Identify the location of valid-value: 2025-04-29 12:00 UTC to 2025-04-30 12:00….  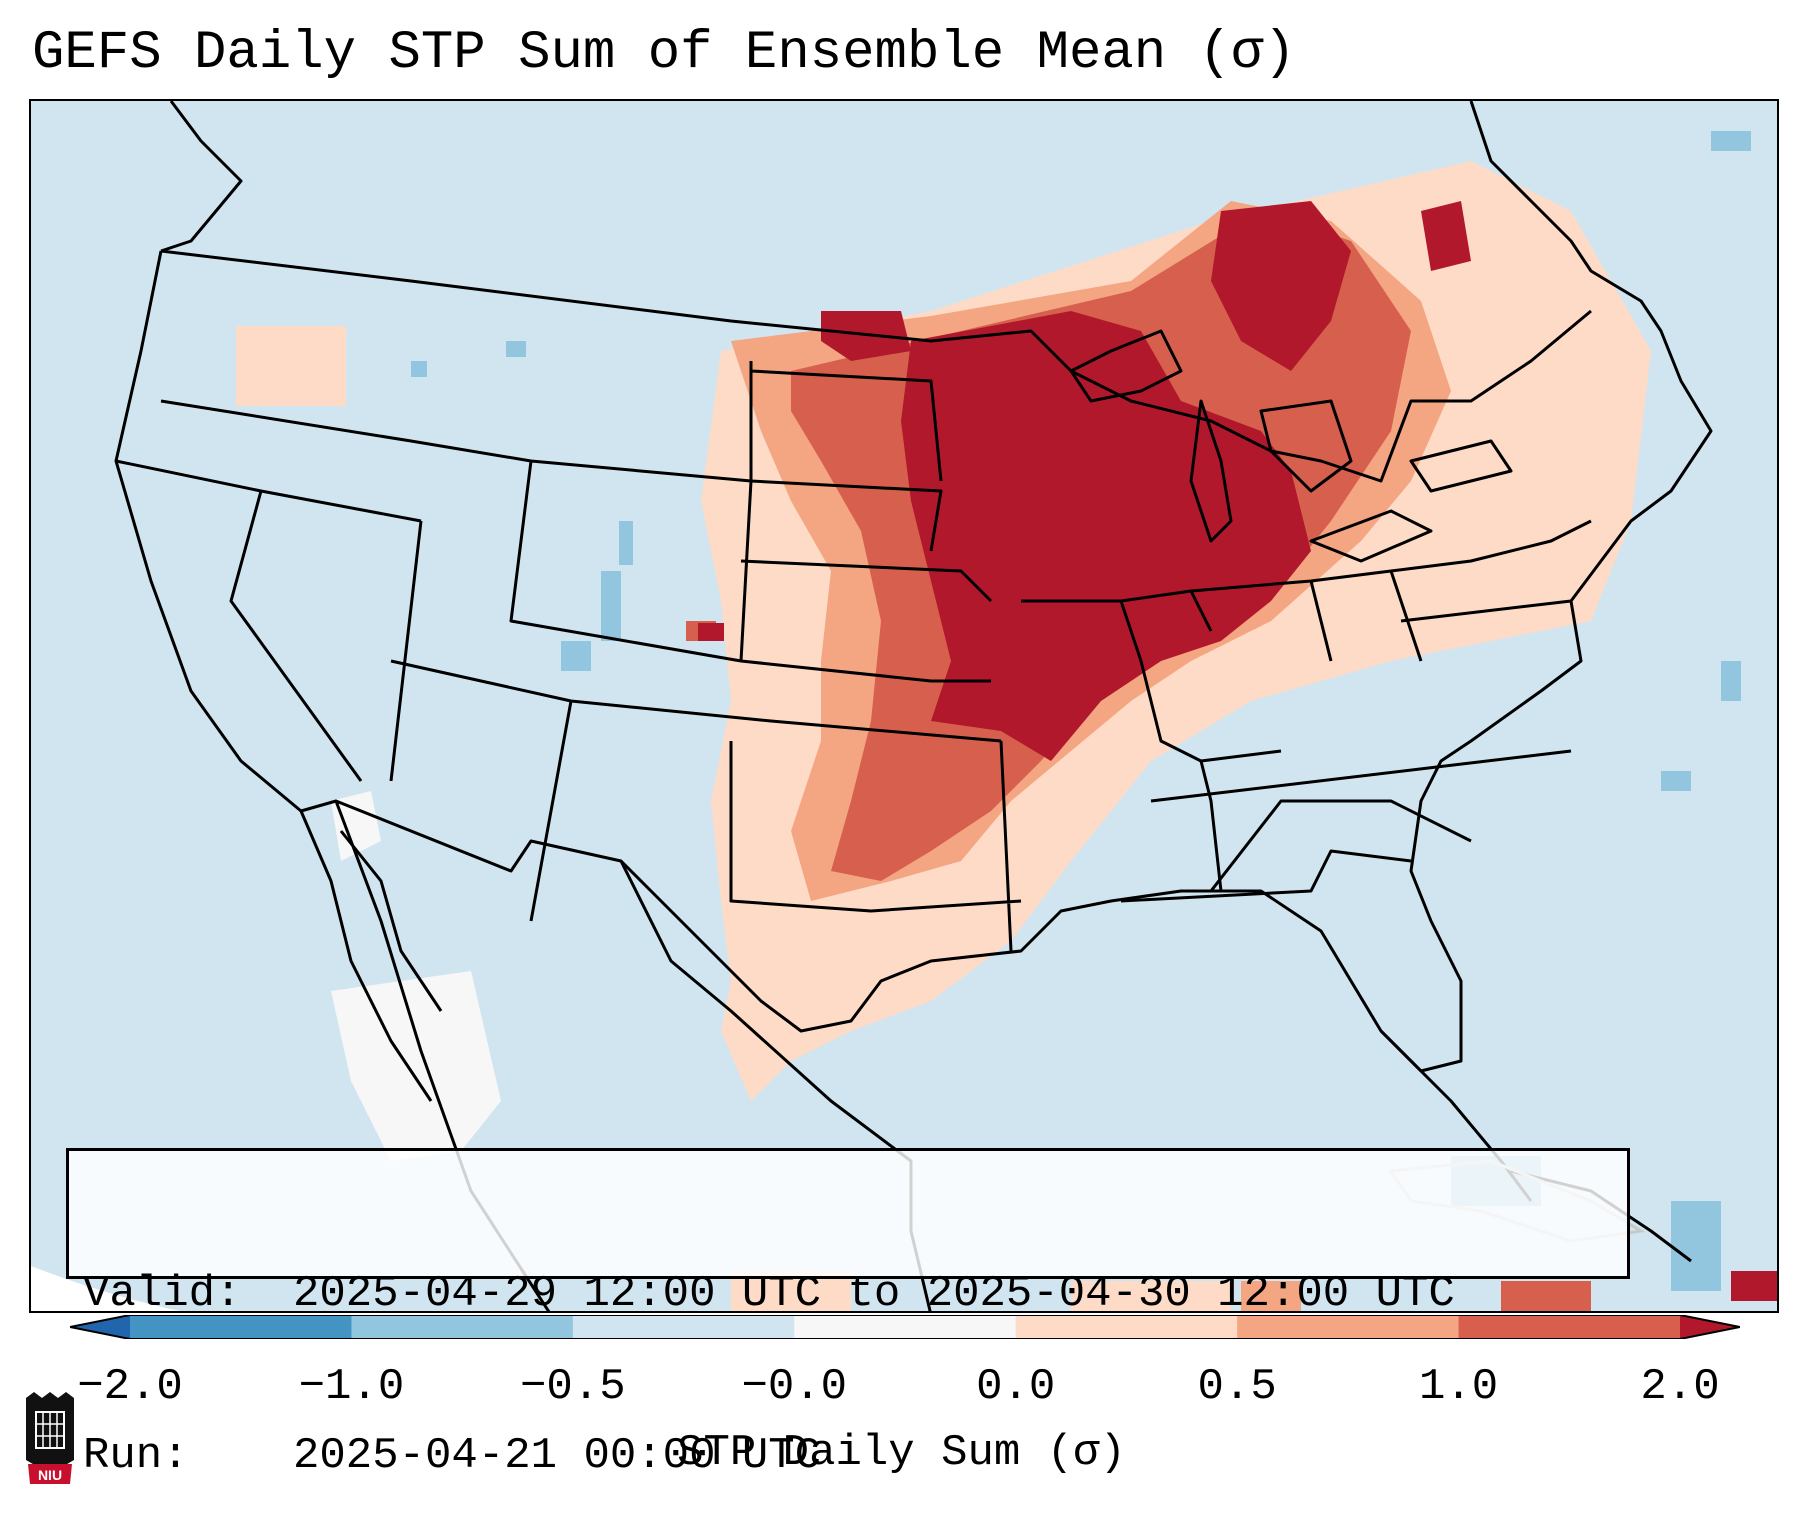
(874, 1294).